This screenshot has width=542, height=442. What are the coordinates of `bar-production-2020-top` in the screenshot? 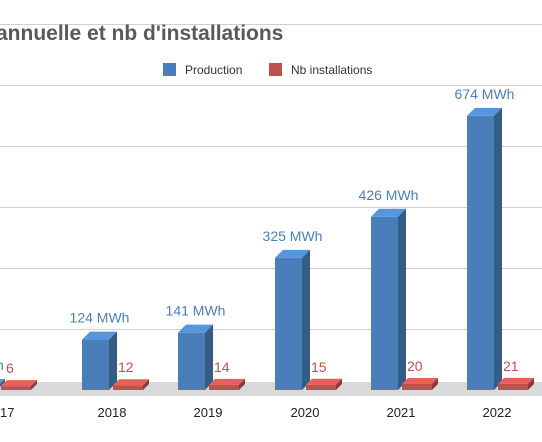 It's located at (292, 253).